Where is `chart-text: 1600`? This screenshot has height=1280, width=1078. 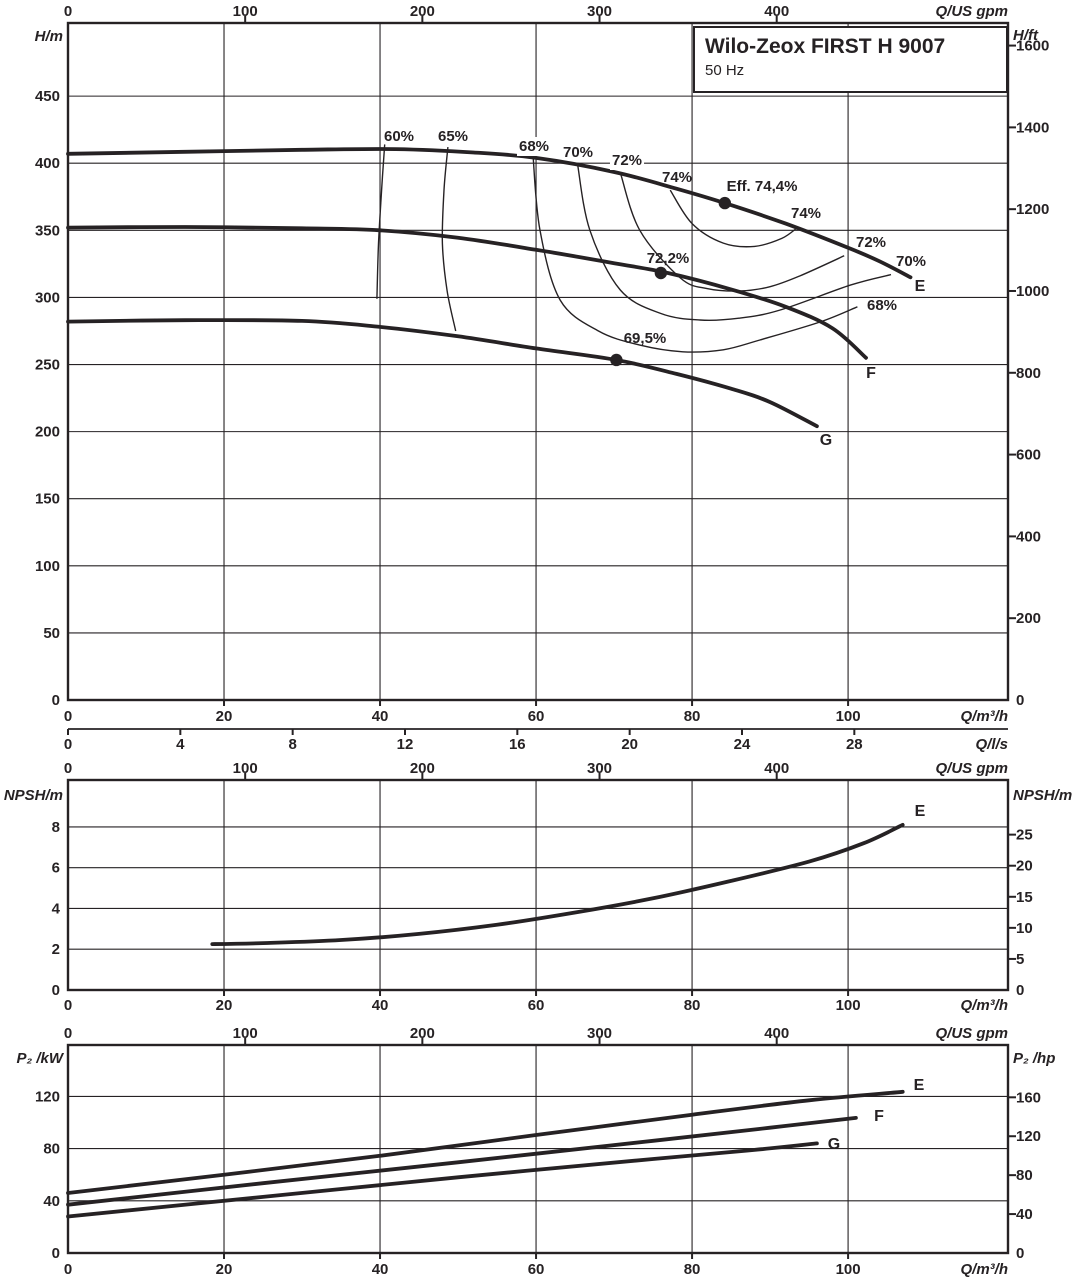 chart-text: 1600 is located at coordinates (1032, 46).